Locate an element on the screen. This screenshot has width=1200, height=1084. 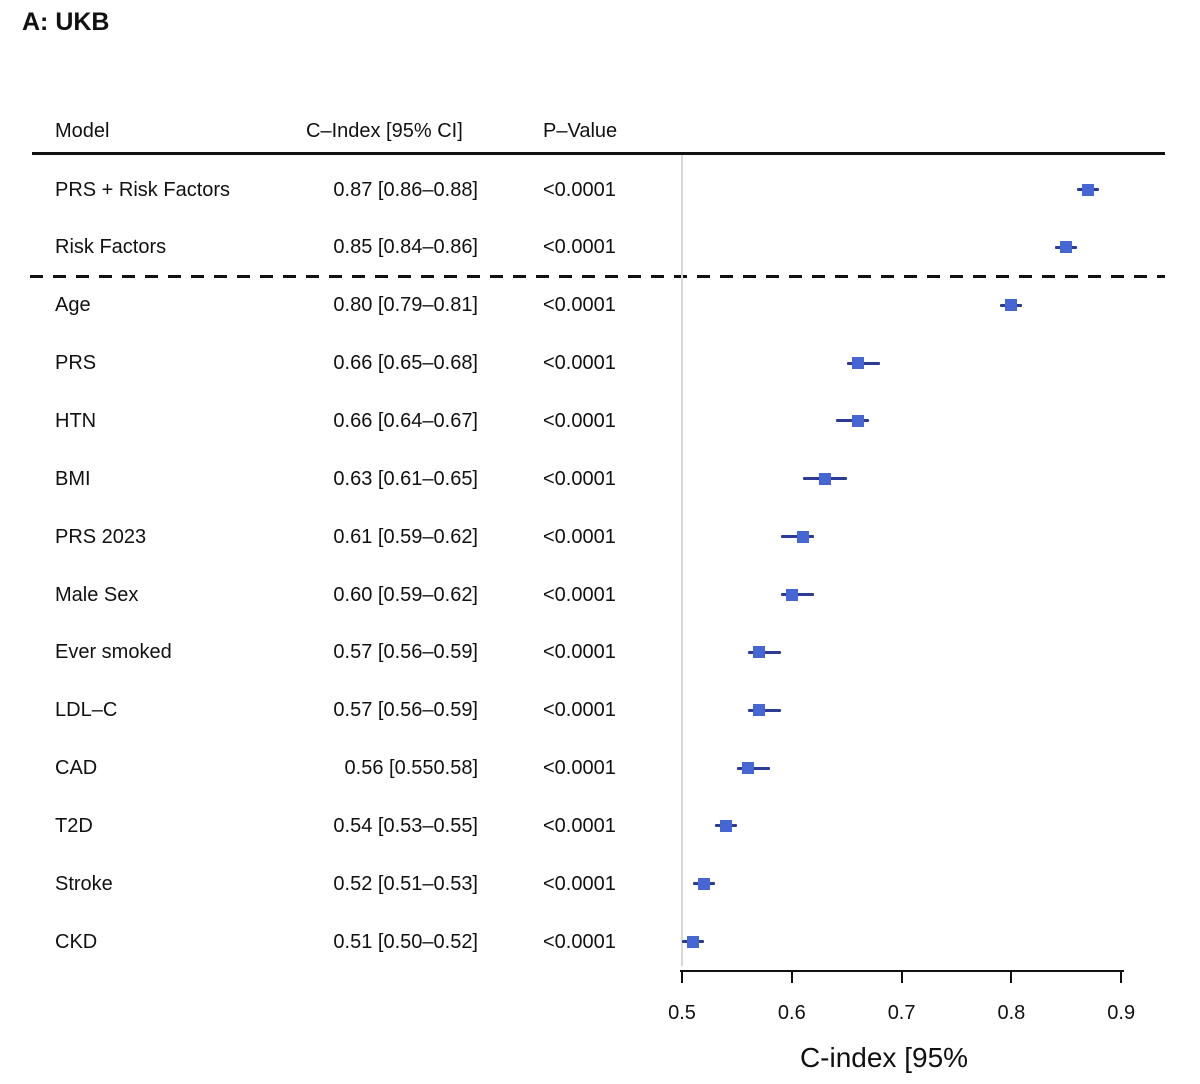
dashed-separator-line is located at coordinates (597, 276).